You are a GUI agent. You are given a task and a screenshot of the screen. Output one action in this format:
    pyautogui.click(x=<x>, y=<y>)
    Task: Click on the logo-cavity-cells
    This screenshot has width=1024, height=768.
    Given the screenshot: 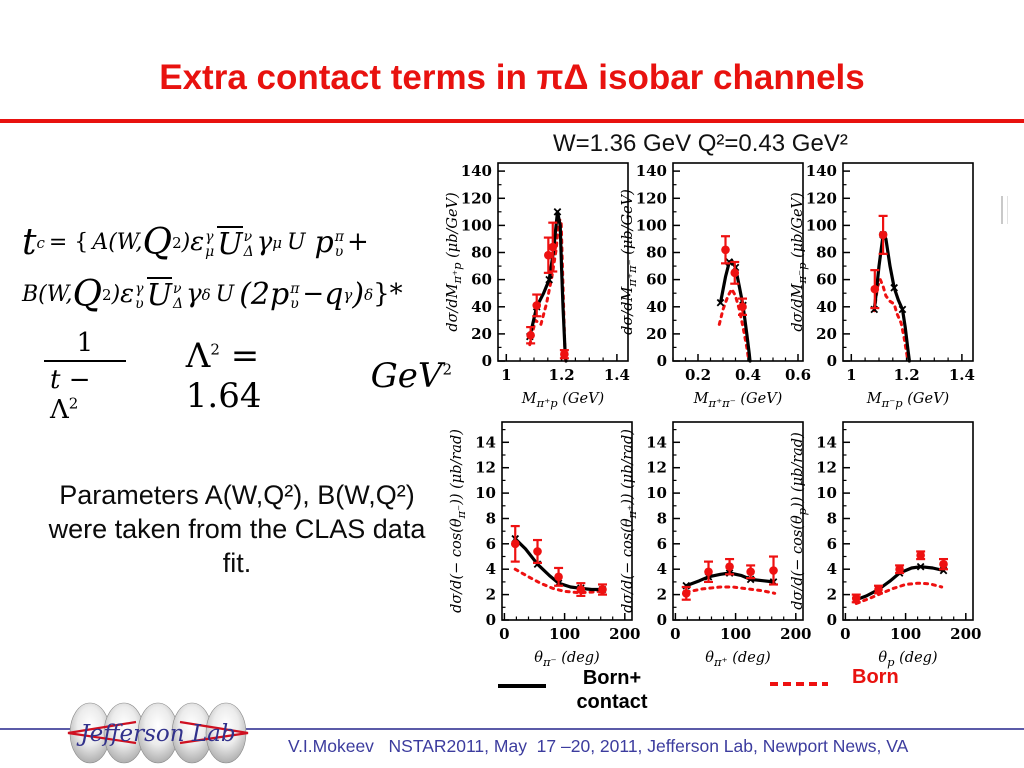 What is the action you would take?
    pyautogui.click(x=158, y=733)
    